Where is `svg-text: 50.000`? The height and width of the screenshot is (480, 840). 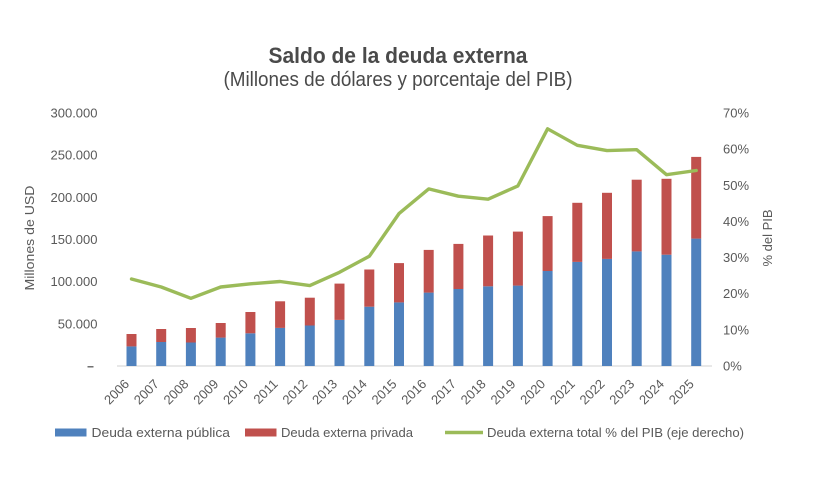
svg-text: 50.000 is located at coordinates (78, 323).